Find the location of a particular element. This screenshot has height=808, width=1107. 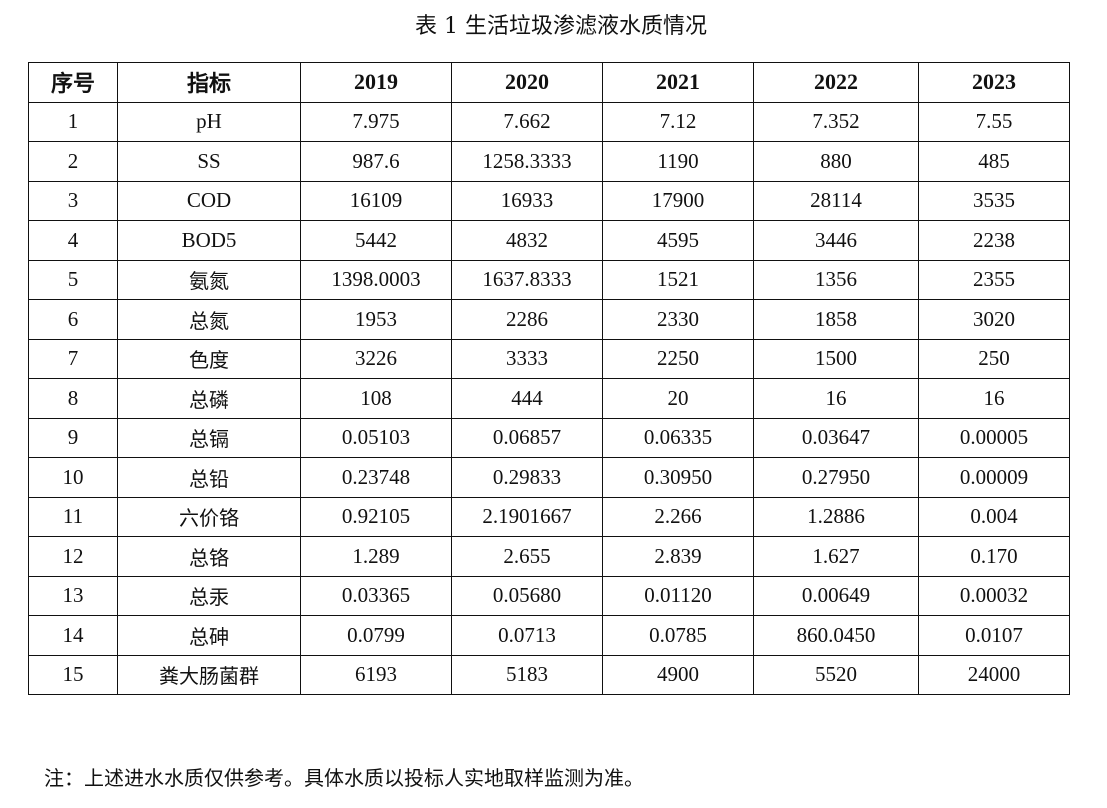

row-number: 10 is located at coordinates (73, 477).